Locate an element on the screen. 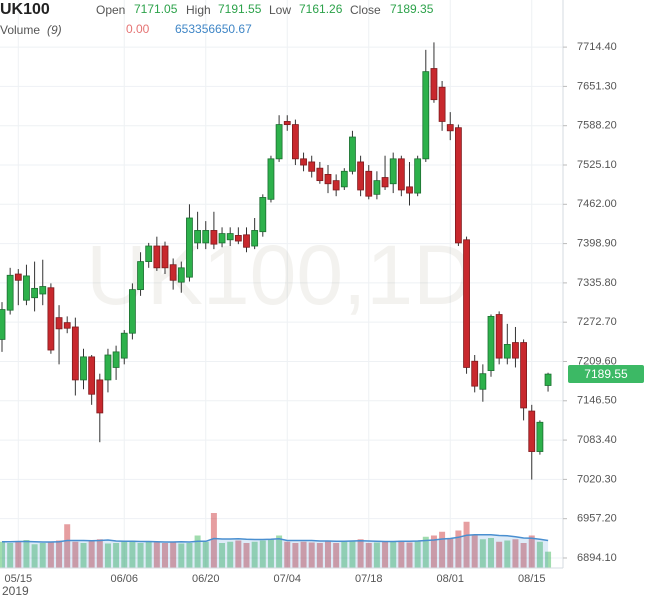  x-tick-label: 08/01 is located at coordinates (450, 579).